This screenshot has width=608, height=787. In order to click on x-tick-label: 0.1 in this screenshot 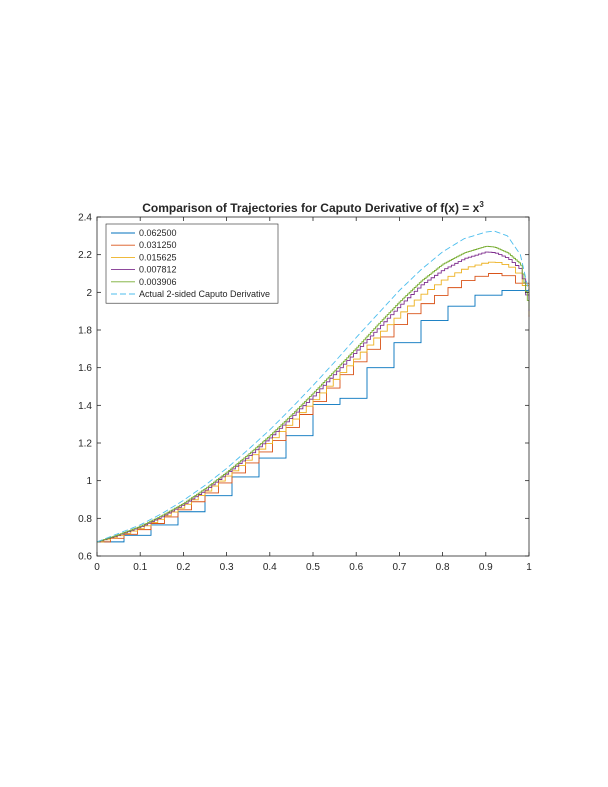, I will do `click(140, 567)`.